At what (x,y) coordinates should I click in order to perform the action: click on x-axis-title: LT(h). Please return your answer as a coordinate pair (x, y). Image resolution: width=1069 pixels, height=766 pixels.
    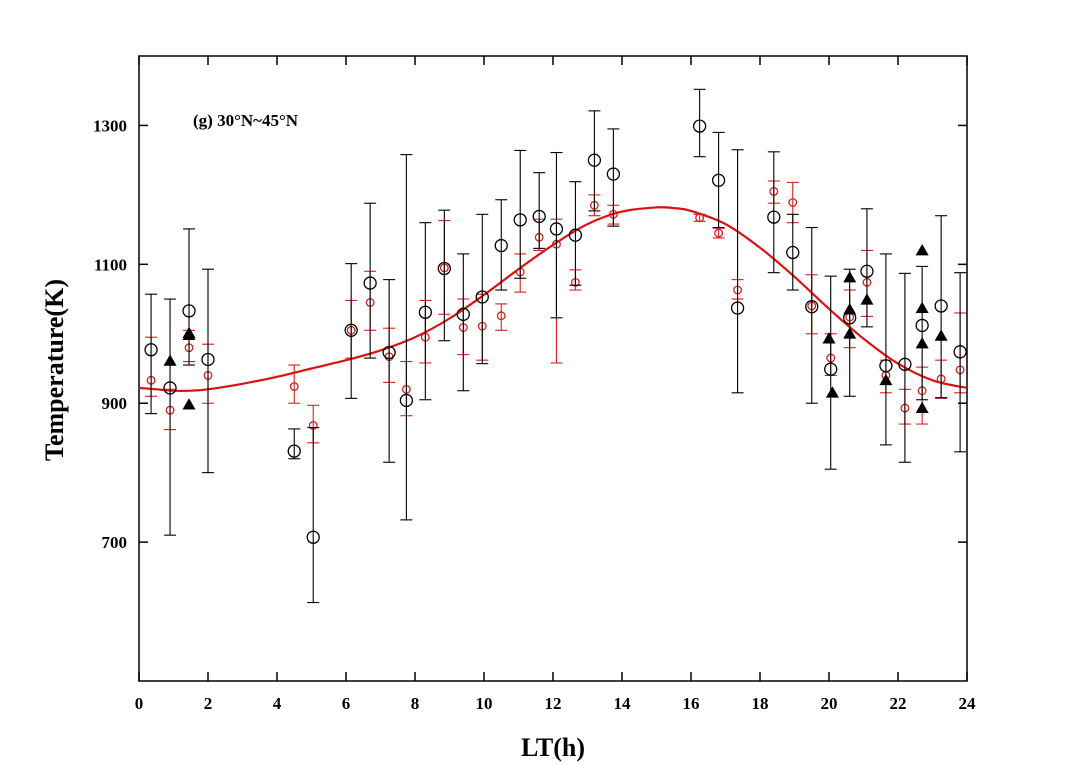
    Looking at the image, I should click on (553, 747).